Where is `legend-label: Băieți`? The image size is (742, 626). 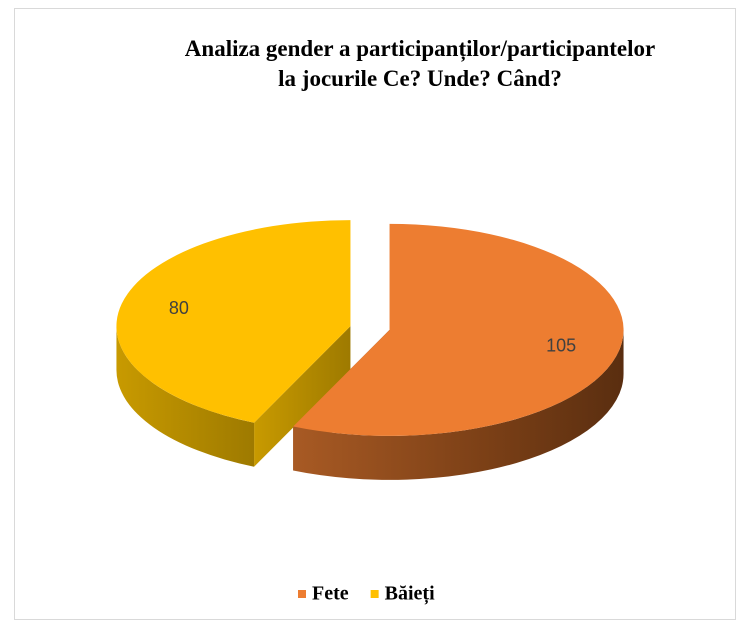
legend-label: Băieți is located at coordinates (410, 594).